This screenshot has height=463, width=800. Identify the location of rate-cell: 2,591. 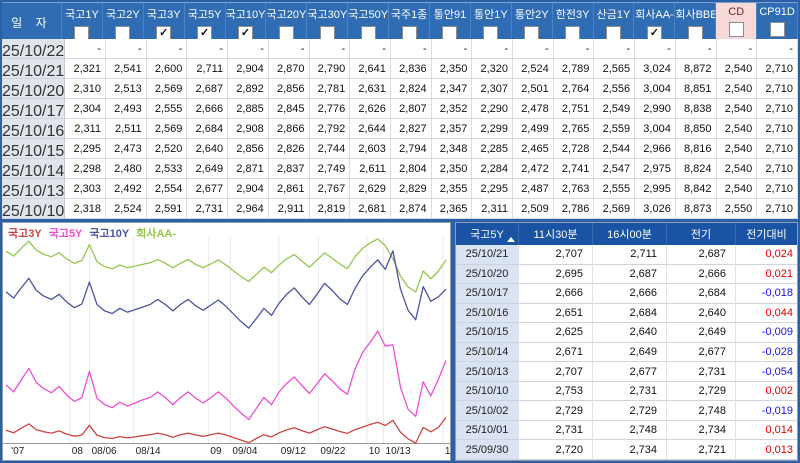
(167, 209).